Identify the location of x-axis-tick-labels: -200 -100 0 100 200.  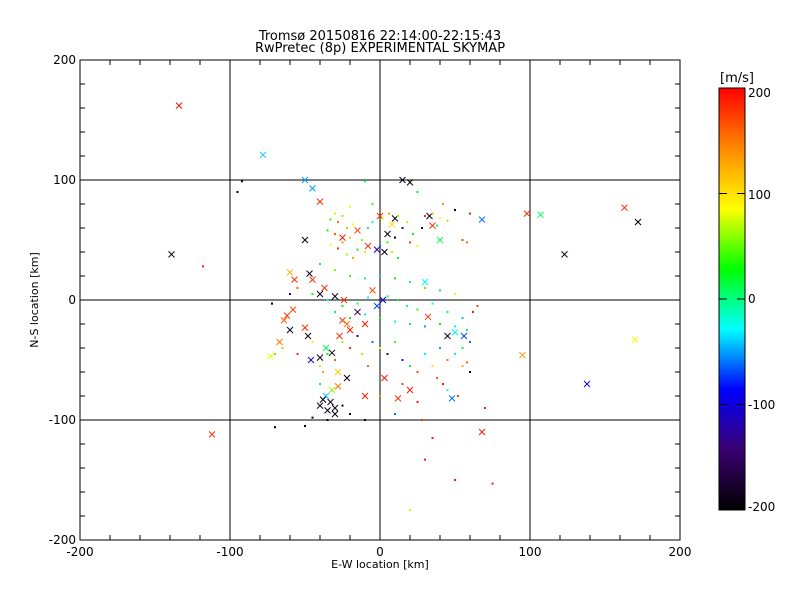
(378, 552).